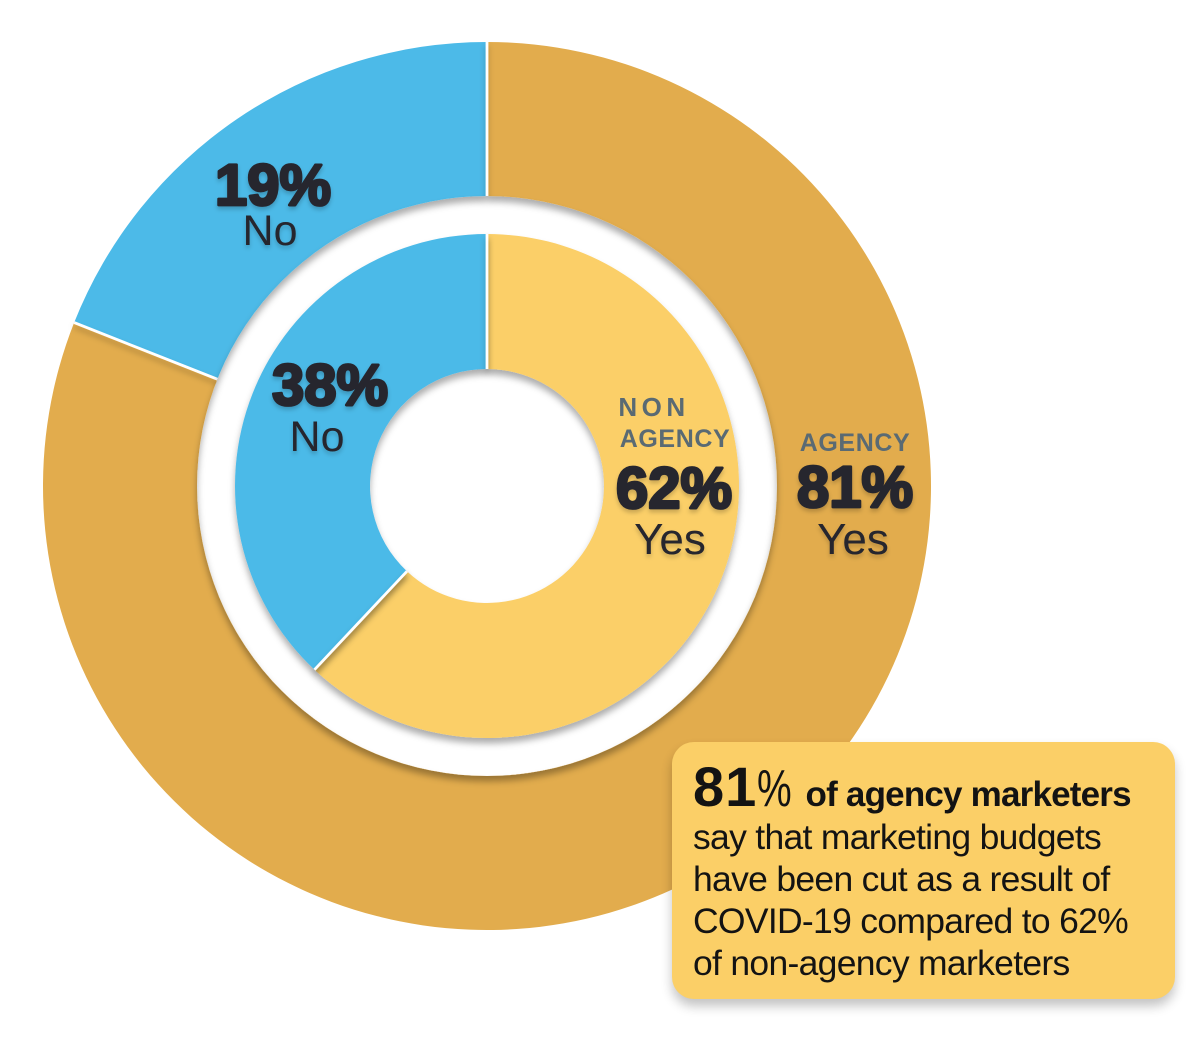 The image size is (1200, 1038). What do you see at coordinates (674, 488) in the screenshot?
I see `inner-yes-value-label: 62%` at bounding box center [674, 488].